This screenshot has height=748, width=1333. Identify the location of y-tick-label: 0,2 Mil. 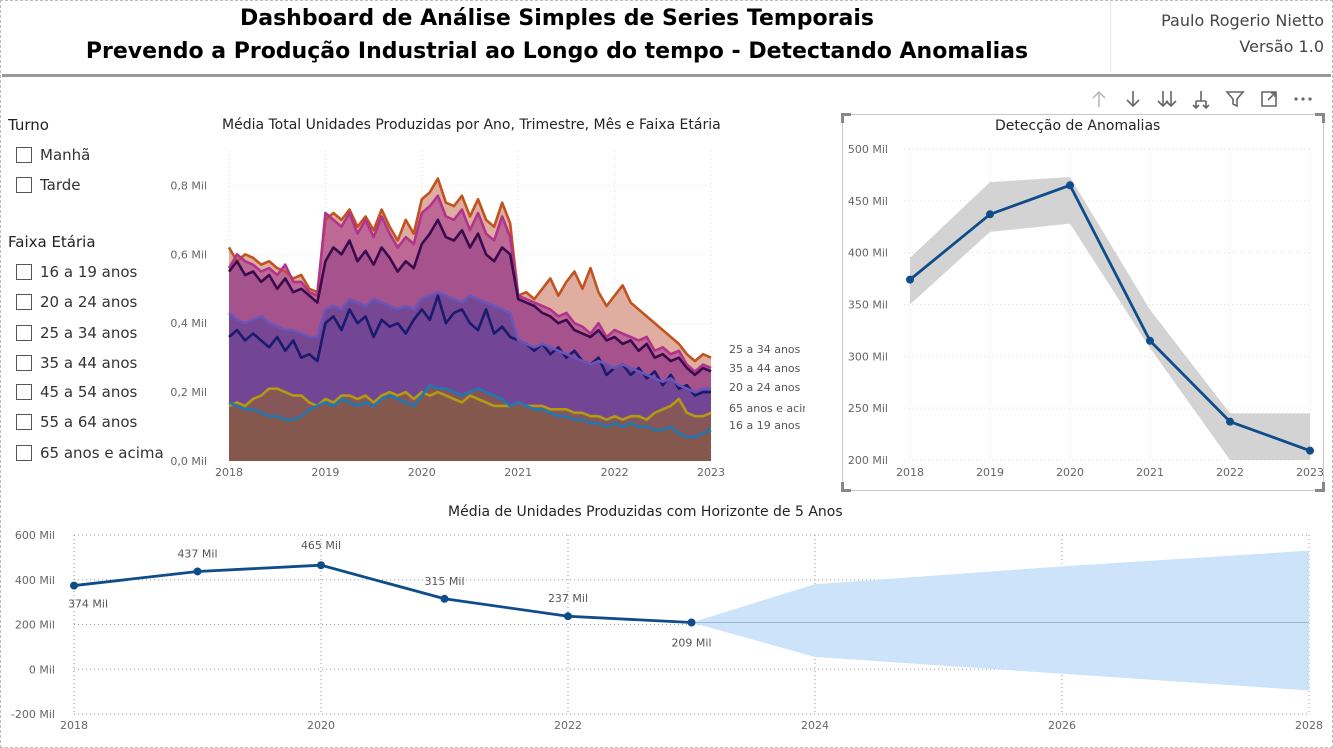
(188, 392).